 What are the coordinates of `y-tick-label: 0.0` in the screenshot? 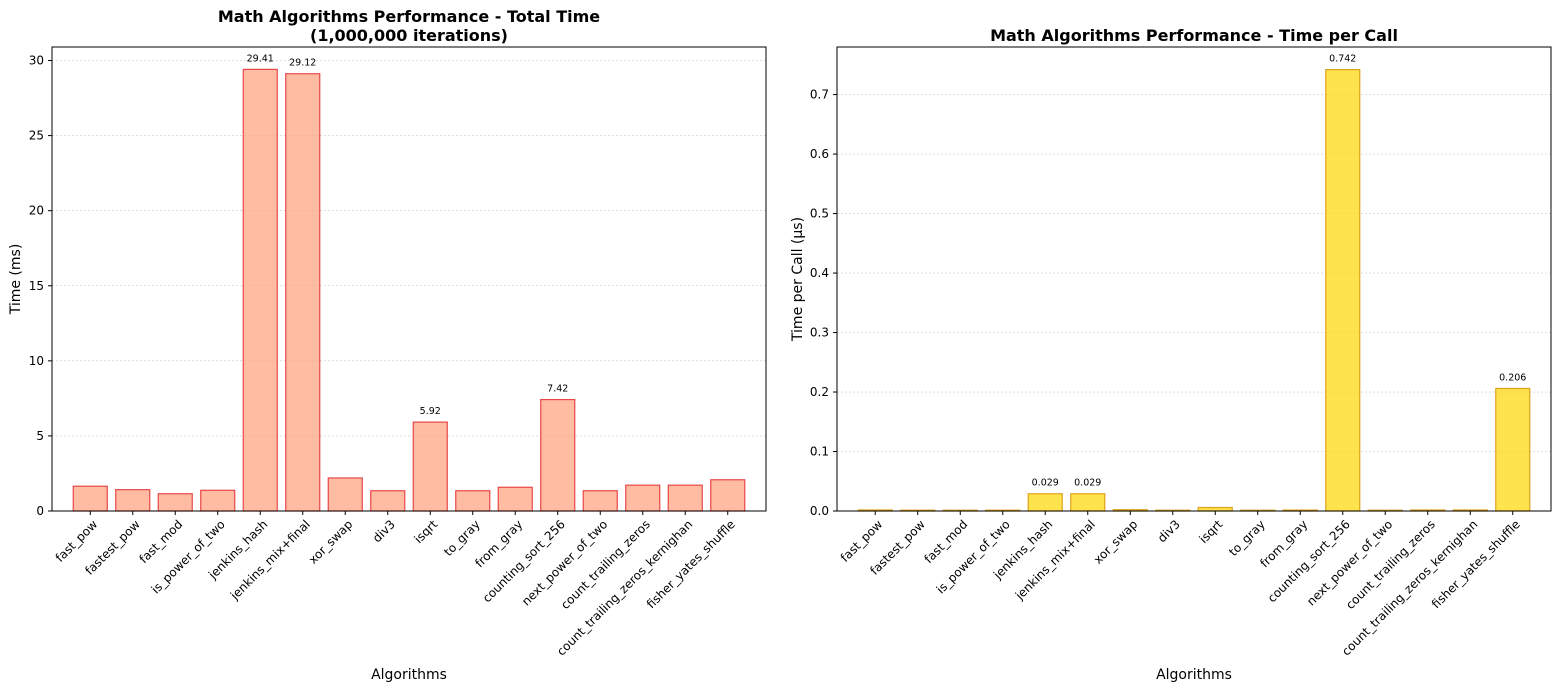 It's located at (819, 511).